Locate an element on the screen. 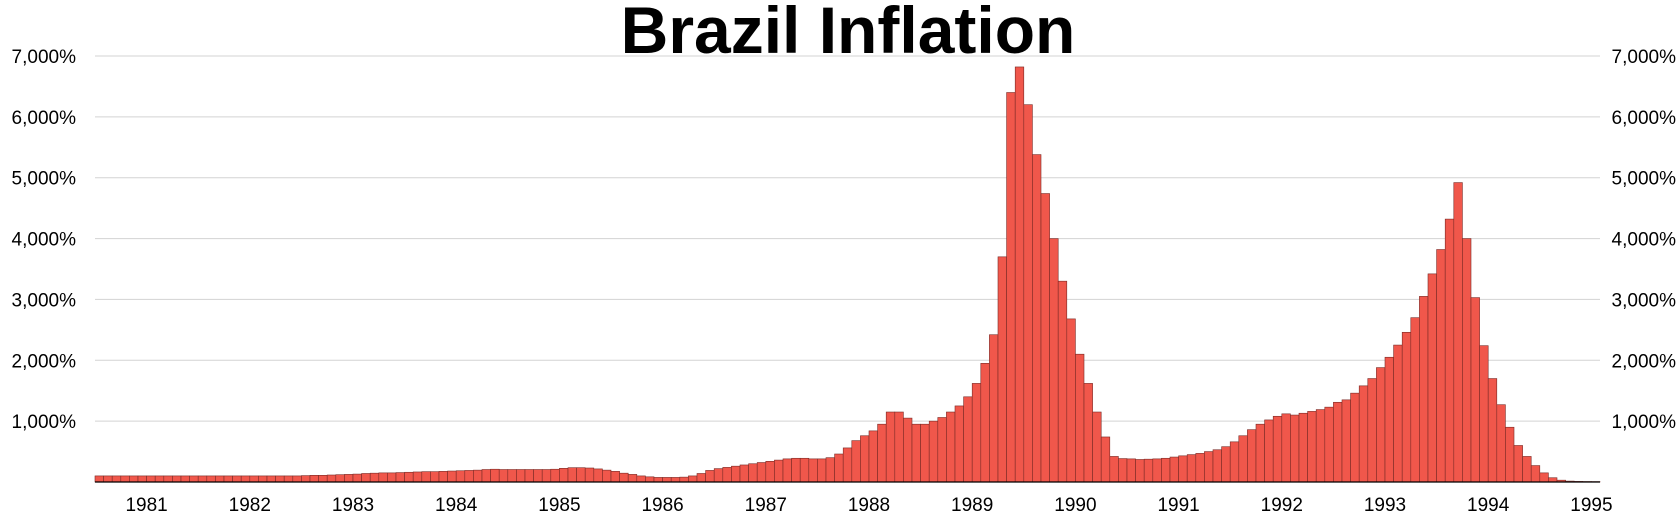 The image size is (1676, 518). x-tick-label: 1992 is located at coordinates (1282, 505).